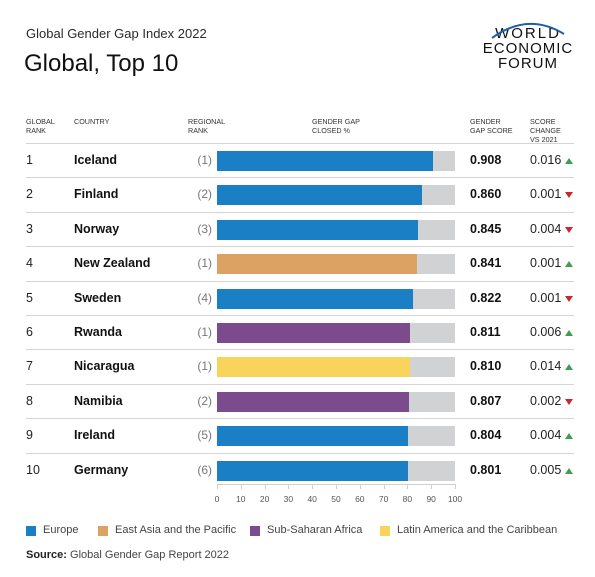  I want to click on x-tick-label: 100, so click(455, 499).